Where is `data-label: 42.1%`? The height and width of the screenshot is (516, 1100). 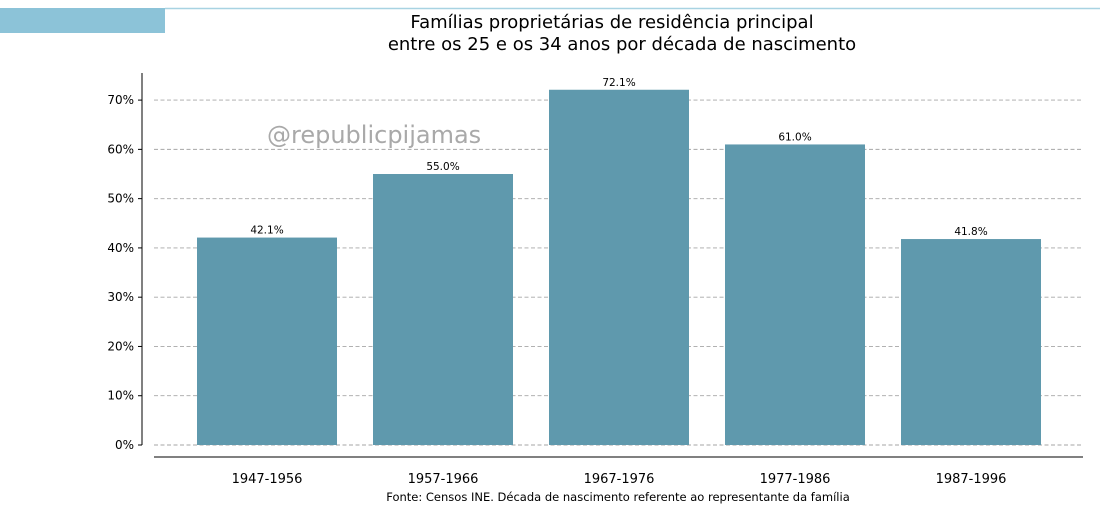 data-label: 42.1% is located at coordinates (266, 231).